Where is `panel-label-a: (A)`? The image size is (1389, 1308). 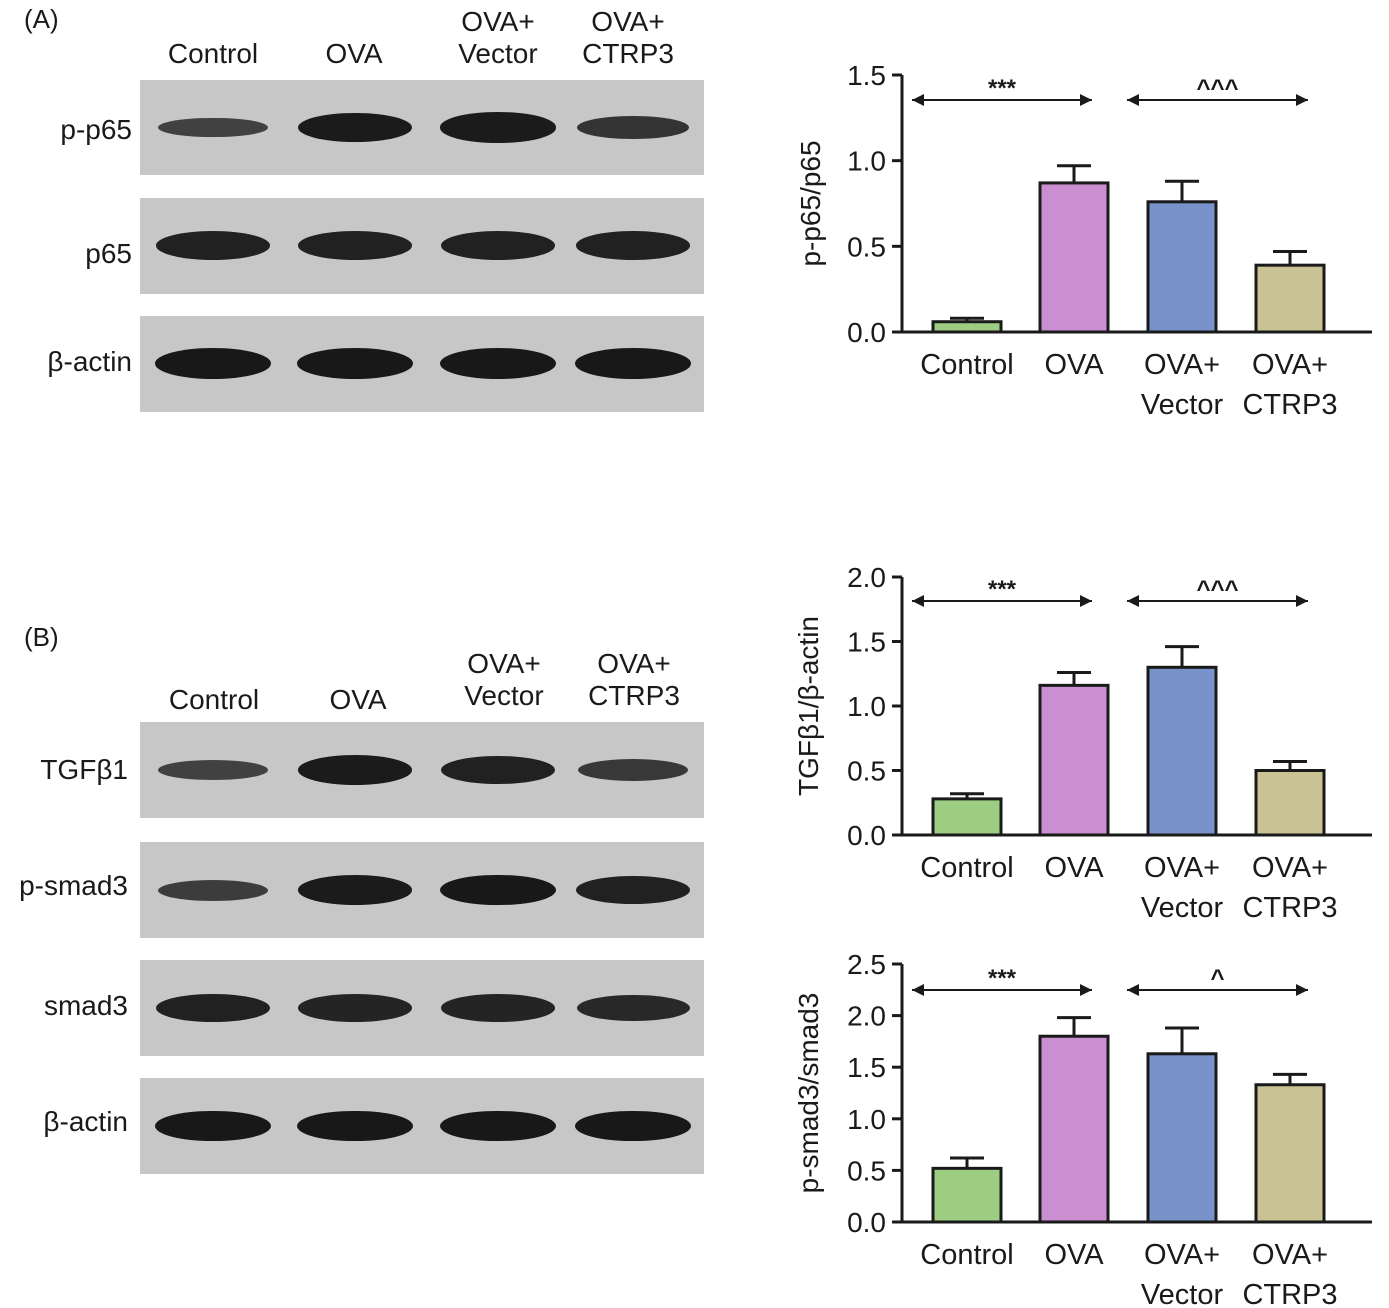
panel-label-a: (A) is located at coordinates (41, 19).